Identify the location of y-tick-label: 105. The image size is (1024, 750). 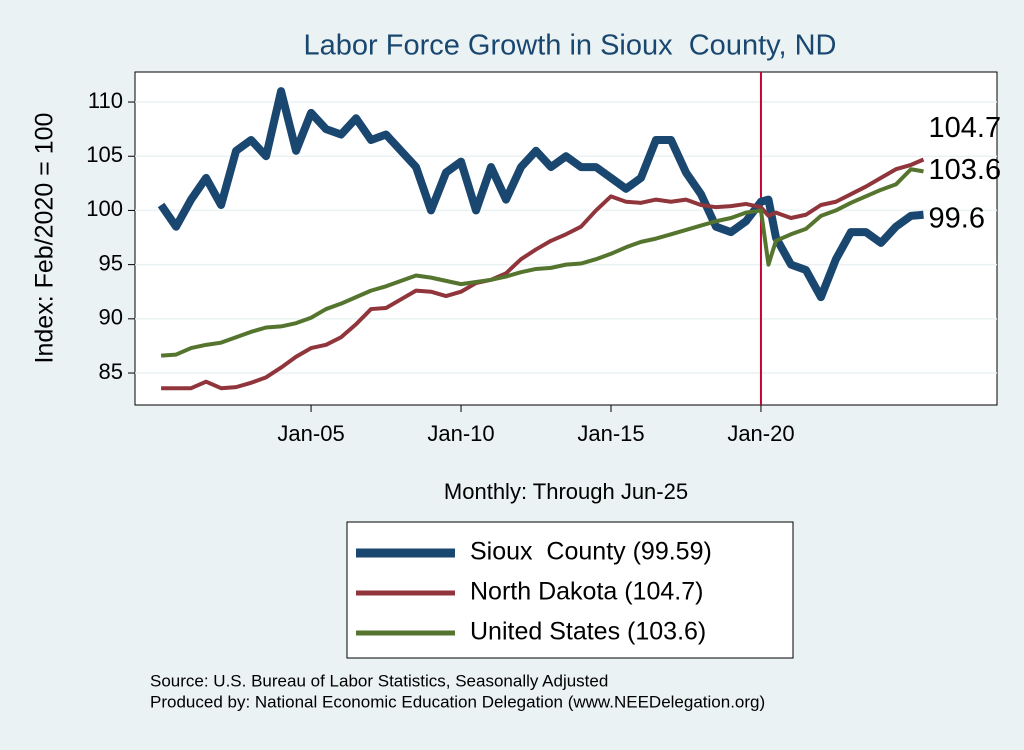
(104, 154).